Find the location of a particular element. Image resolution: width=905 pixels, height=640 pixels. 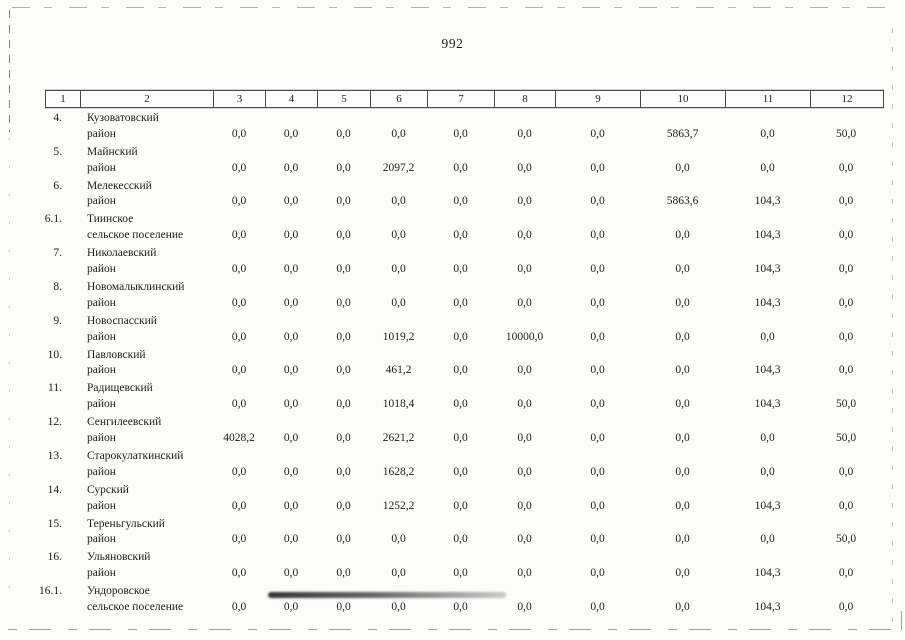

district-name-line1: Павловский is located at coordinates (116, 354).